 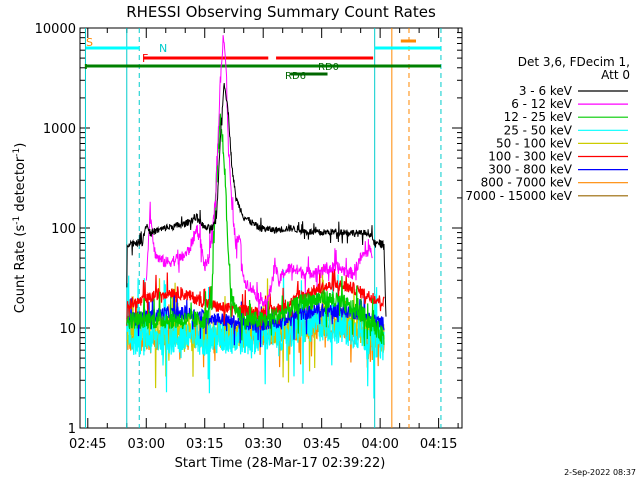 I want to click on marker-f: F, so click(x=145, y=58).